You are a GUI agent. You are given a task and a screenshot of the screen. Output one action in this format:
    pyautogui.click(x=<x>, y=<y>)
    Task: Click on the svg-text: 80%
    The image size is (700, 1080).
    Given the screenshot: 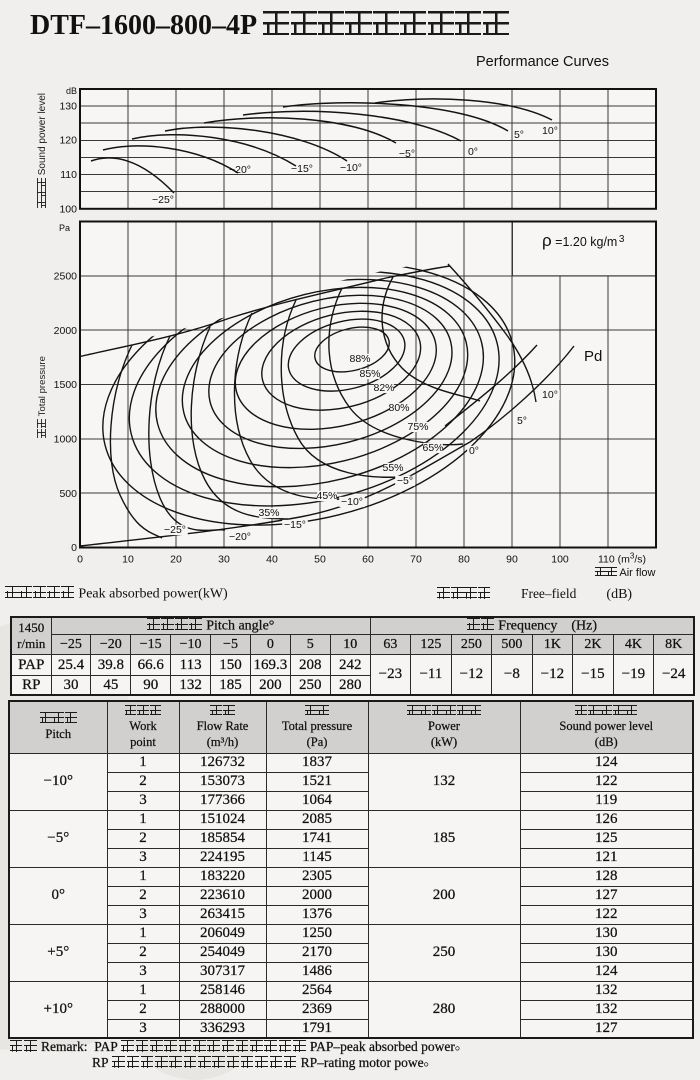 What is the action you would take?
    pyautogui.click(x=398, y=408)
    